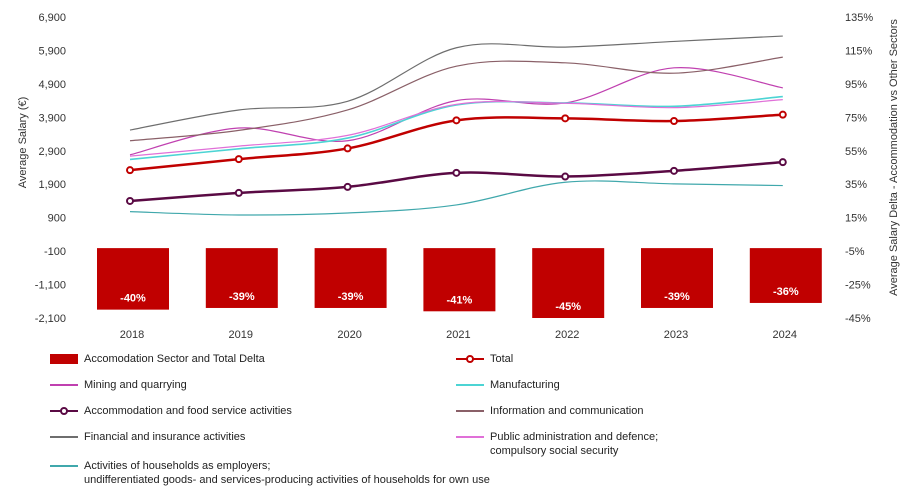 This screenshot has width=910, height=487. I want to click on series-line-accommodation-and-food-service-activities, so click(456, 181).